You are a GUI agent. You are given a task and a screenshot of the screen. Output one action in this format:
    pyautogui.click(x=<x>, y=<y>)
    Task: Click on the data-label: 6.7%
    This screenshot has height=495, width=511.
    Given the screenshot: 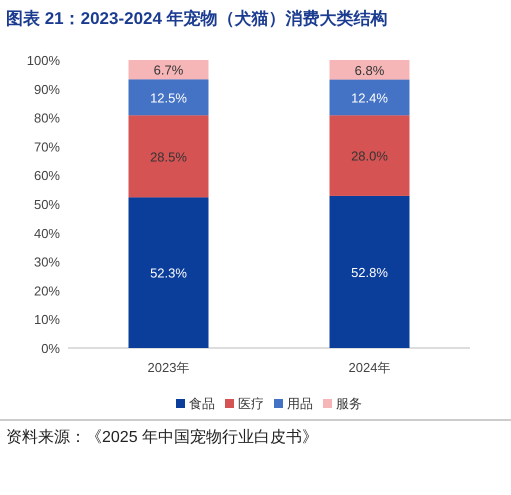 What is the action you would take?
    pyautogui.click(x=169, y=70)
    